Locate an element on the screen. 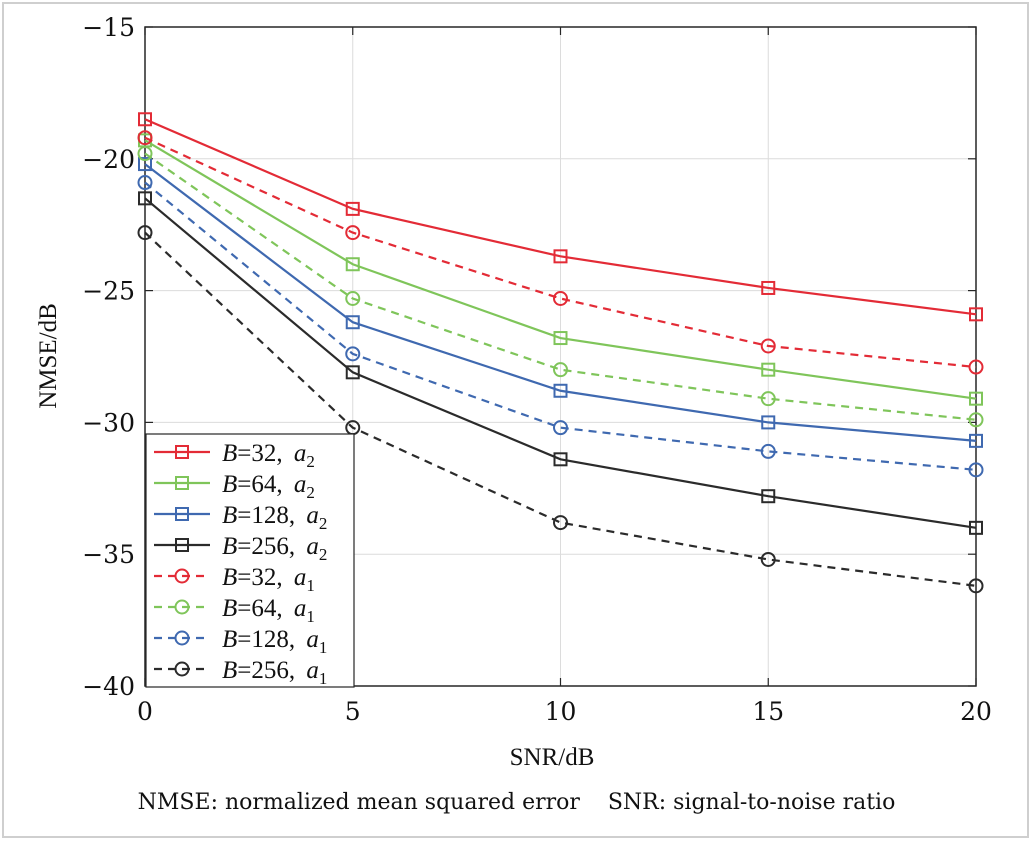  legend-entry: B=32, a1 is located at coordinates (234, 579).